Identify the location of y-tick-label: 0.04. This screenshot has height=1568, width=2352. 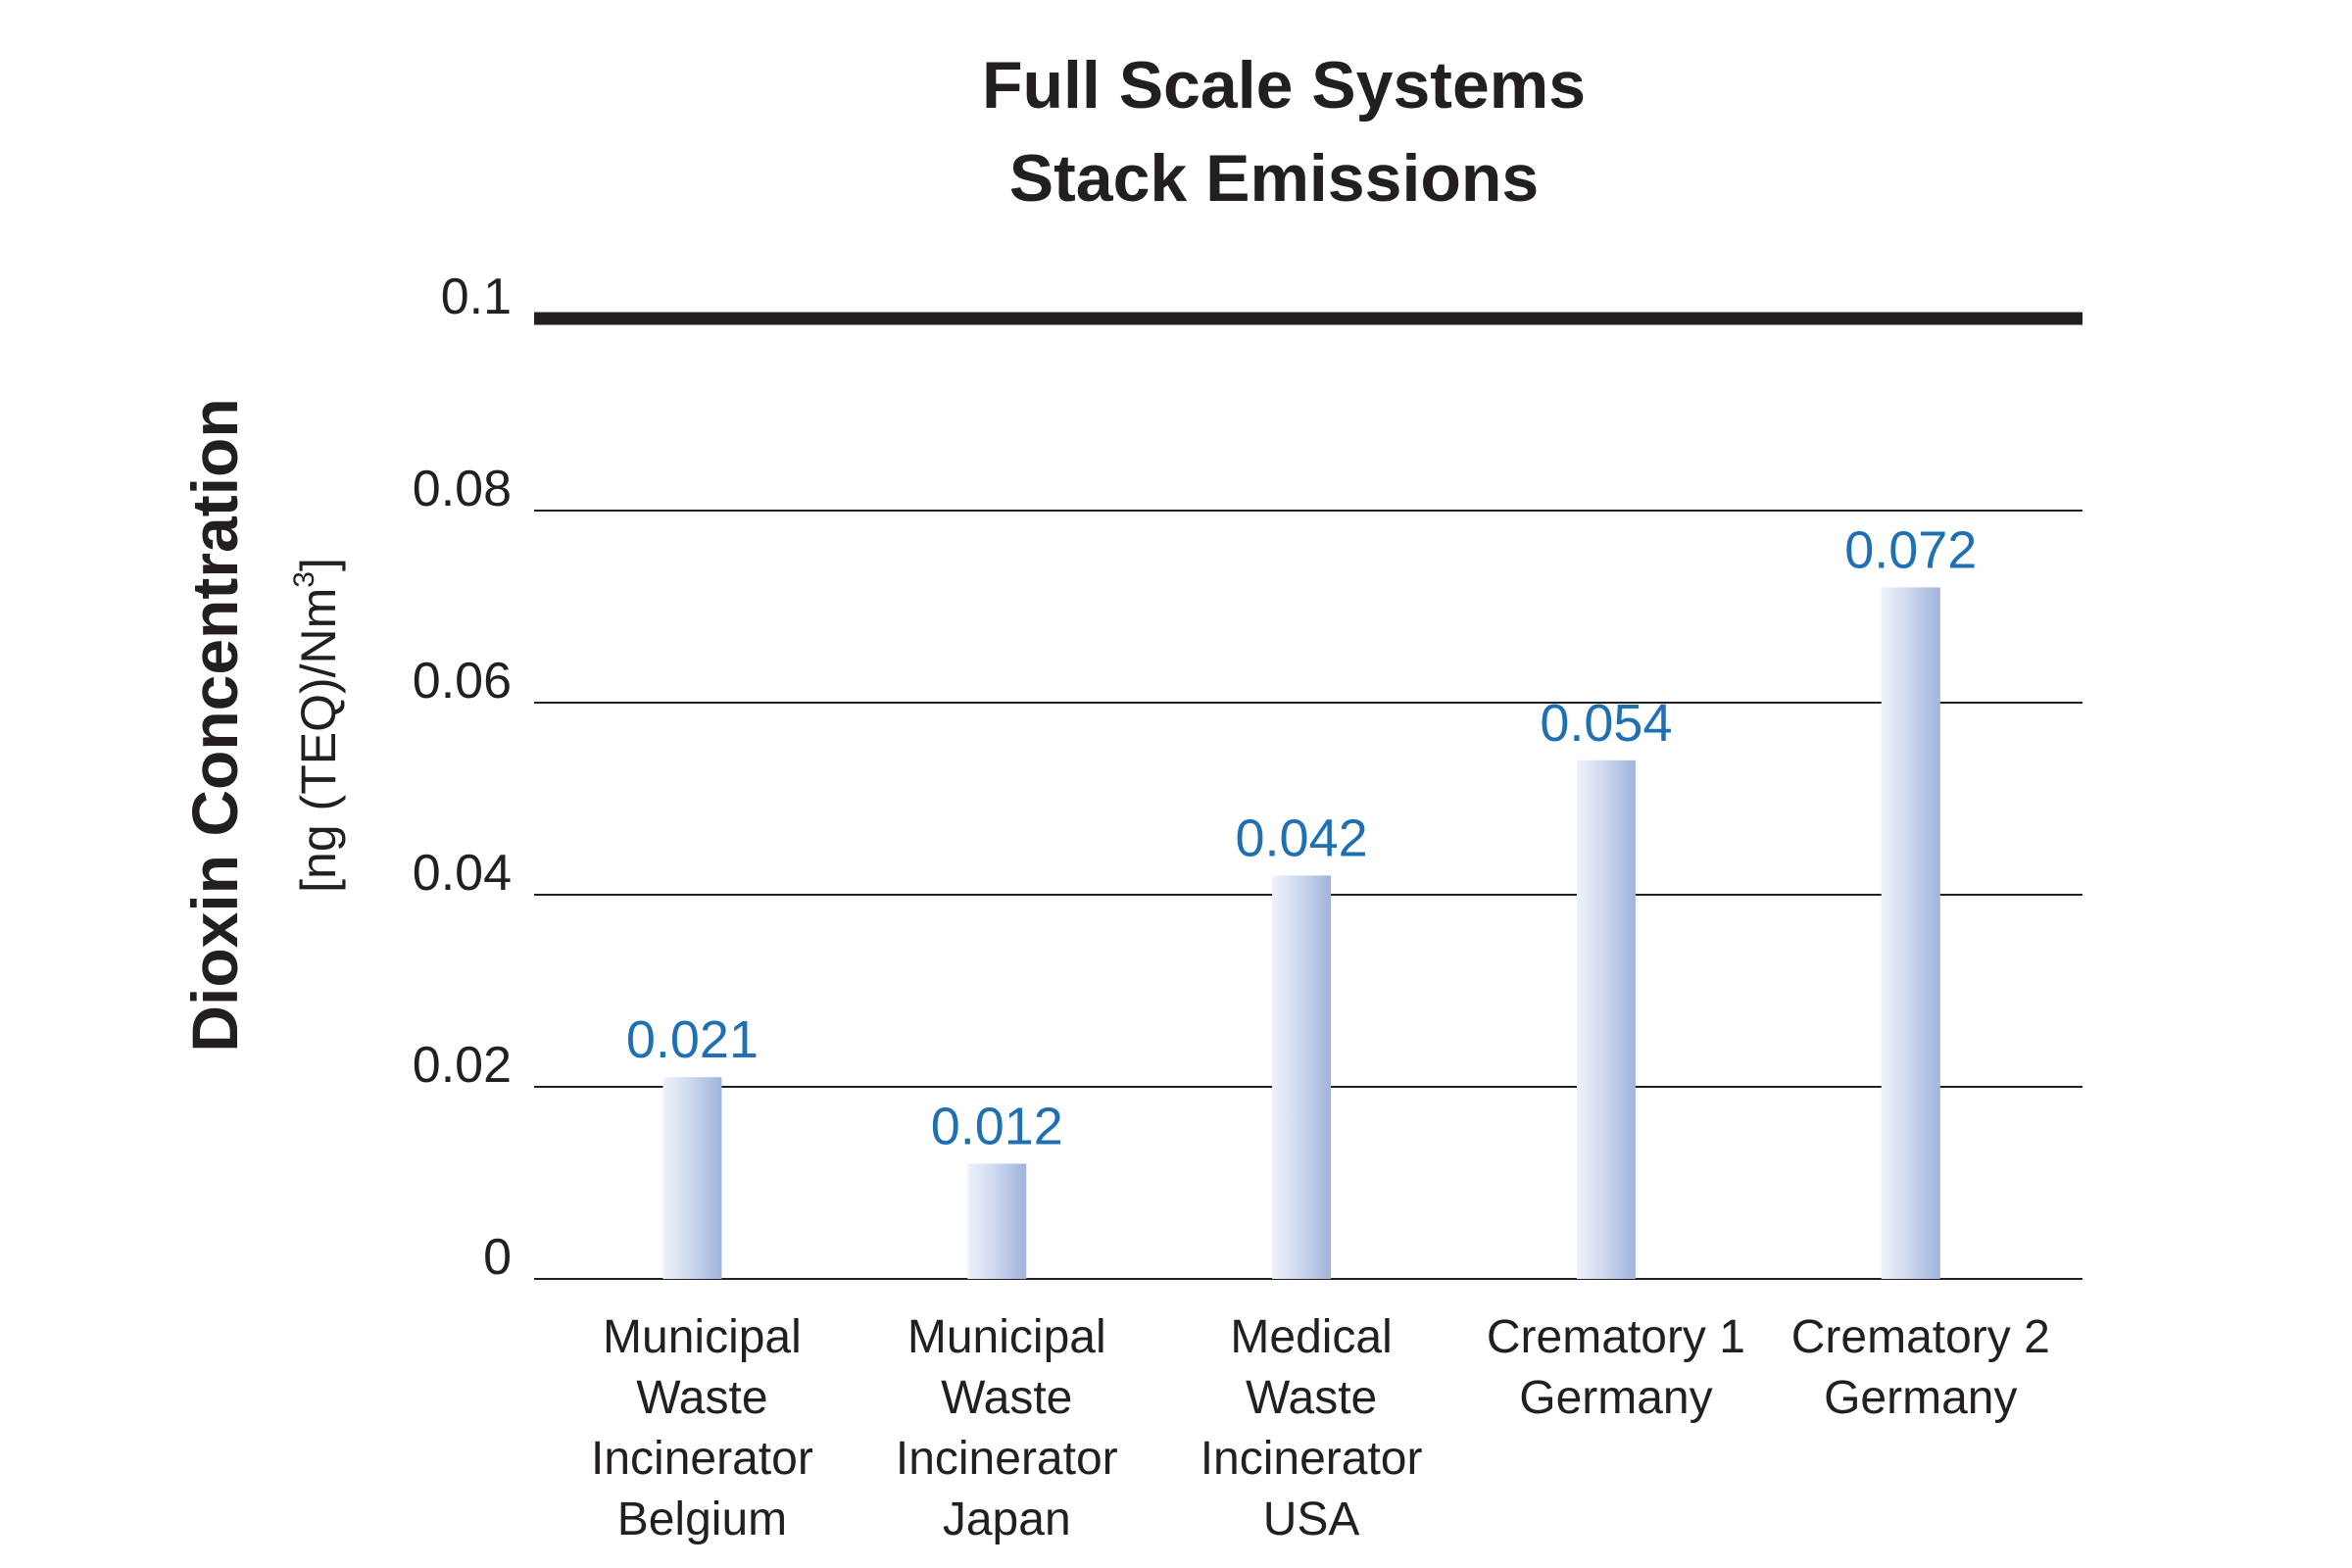
(462, 873).